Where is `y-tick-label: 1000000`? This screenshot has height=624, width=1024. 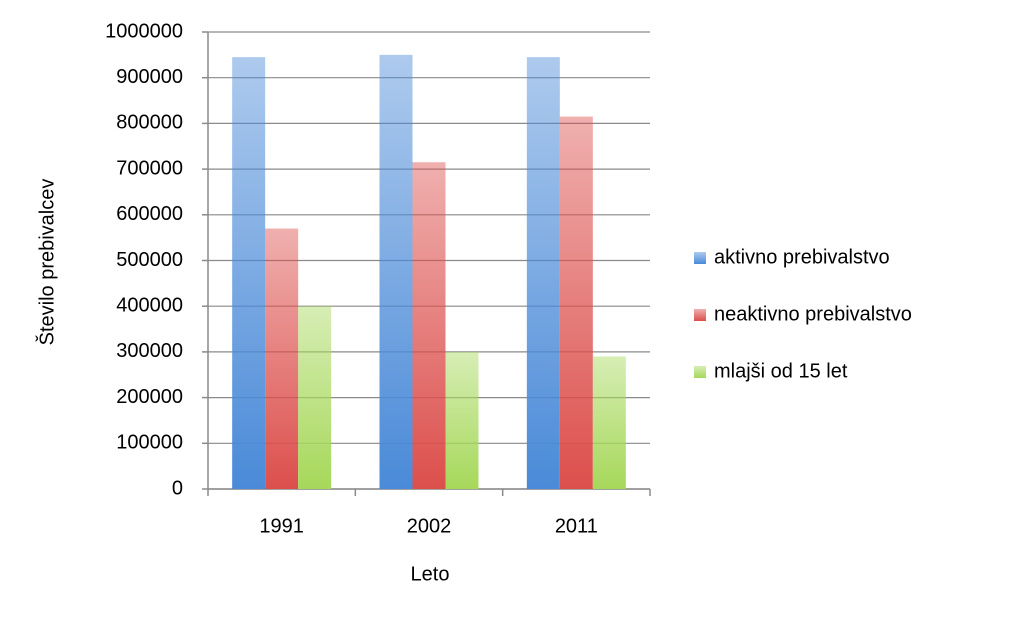
y-tick-label: 1000000 is located at coordinates (144, 31).